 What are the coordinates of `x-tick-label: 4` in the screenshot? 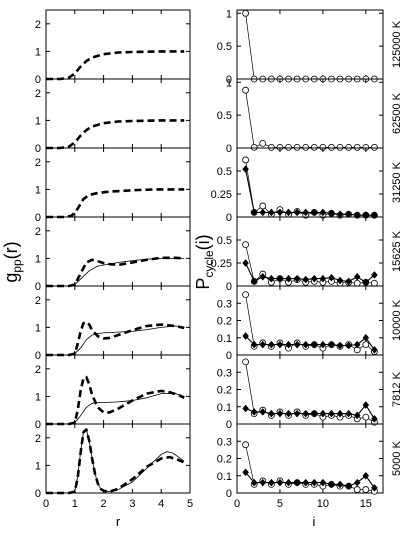 It's located at (161, 504).